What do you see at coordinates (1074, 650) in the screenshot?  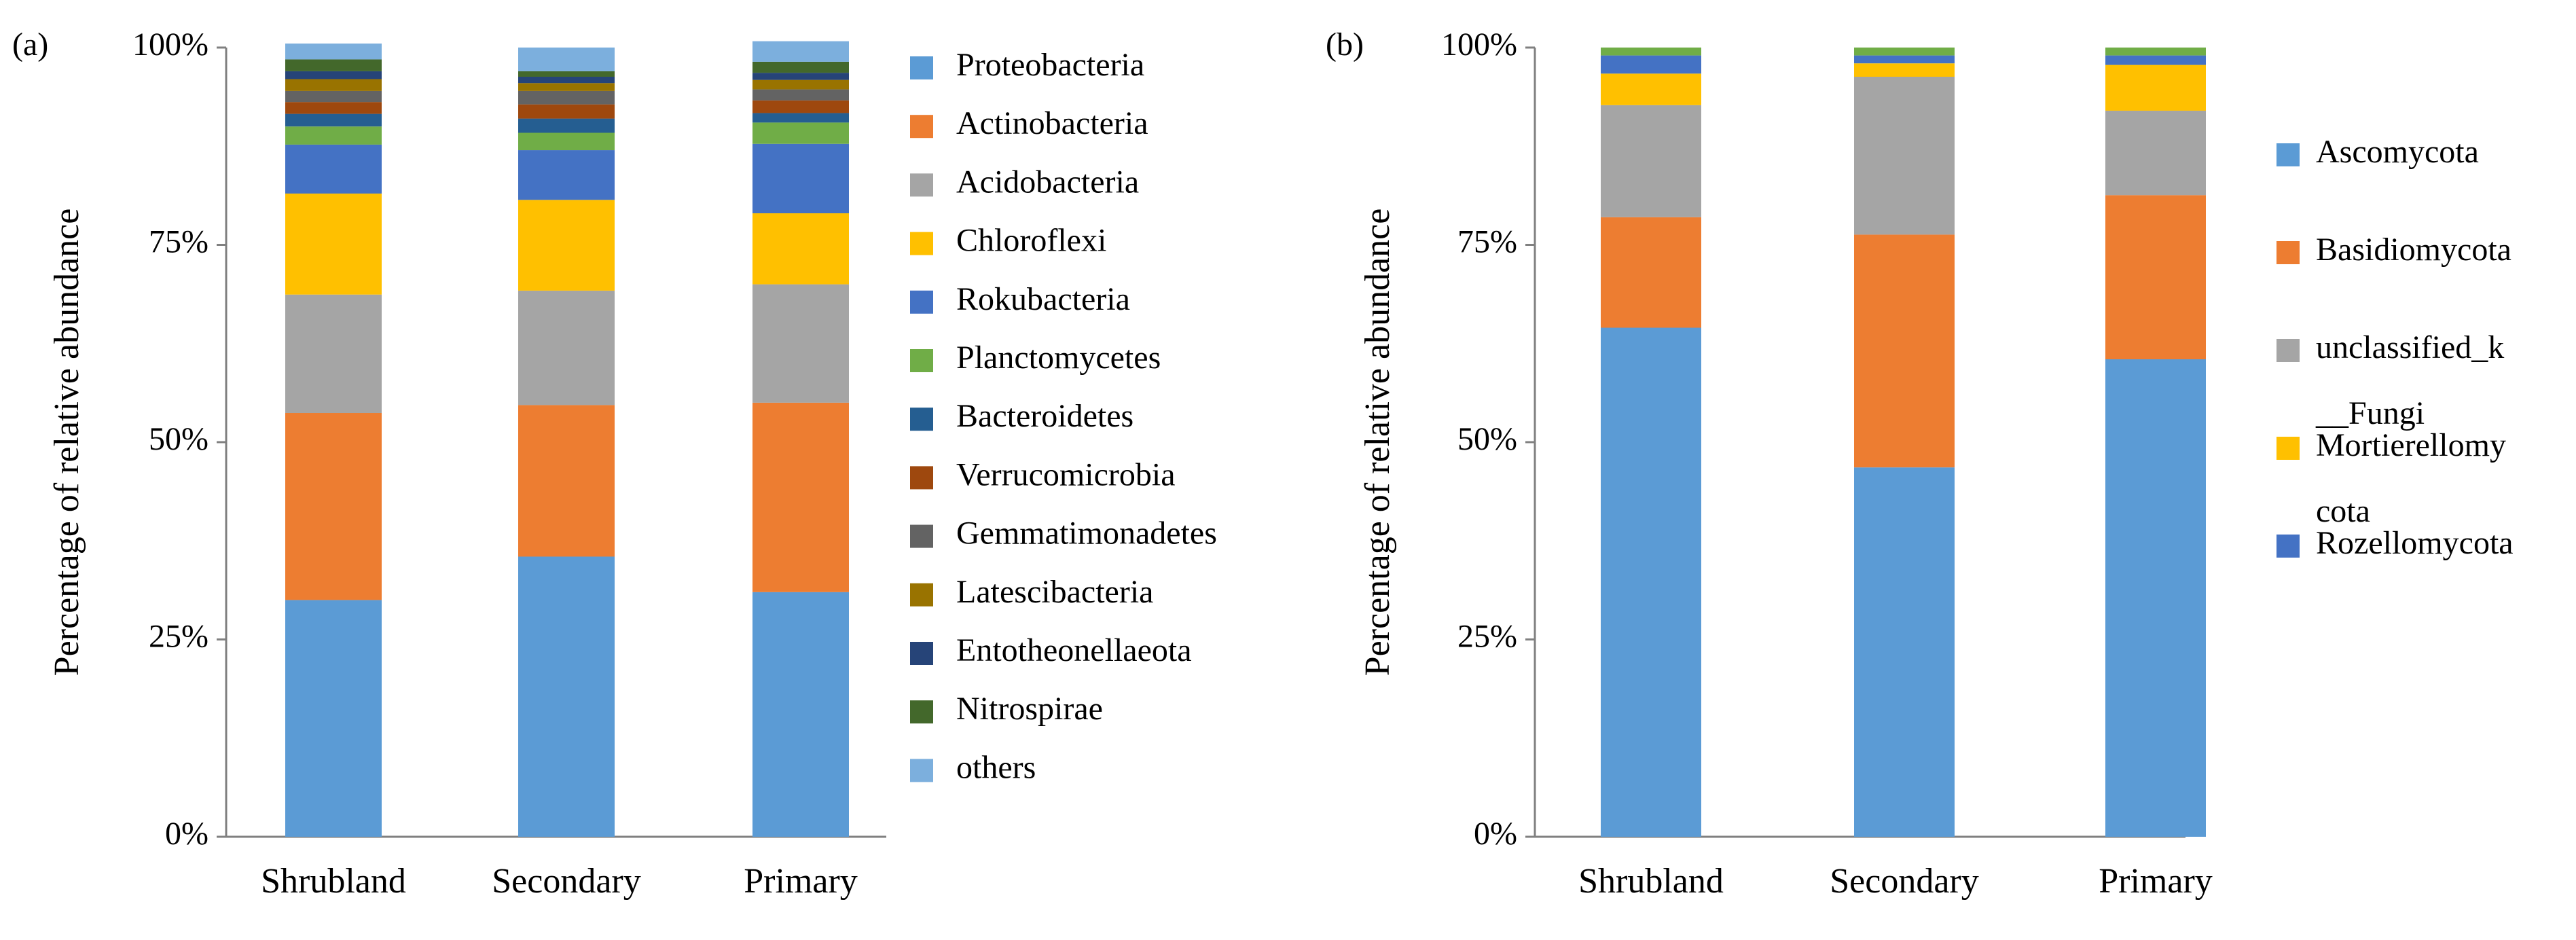 I see `panel-a-legend-label: Entotheonellaeota` at bounding box center [1074, 650].